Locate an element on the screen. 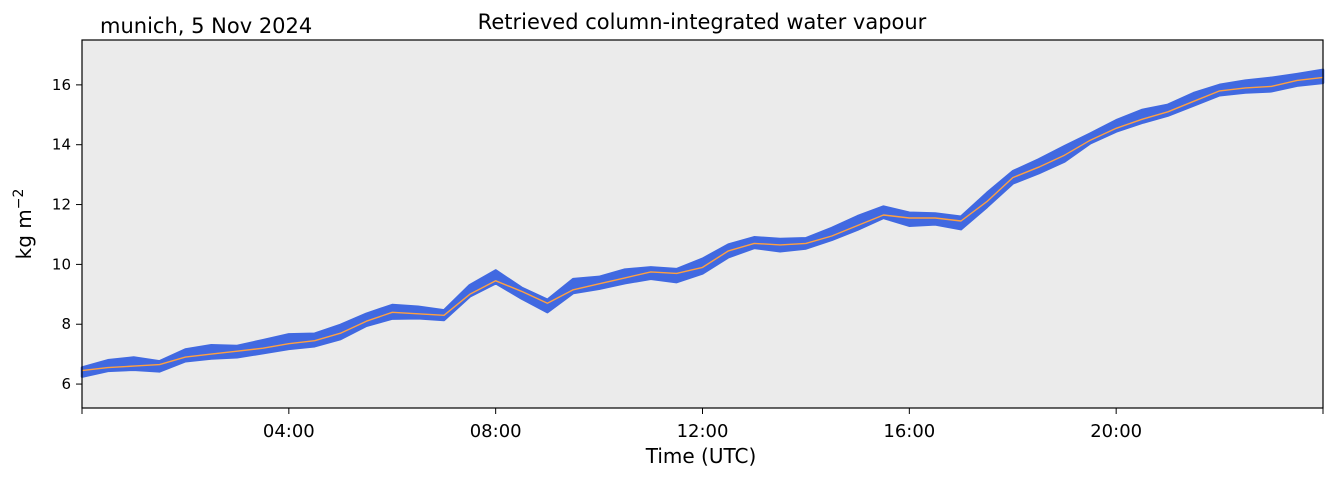  y-tick-label: 16 is located at coordinates (61, 85).